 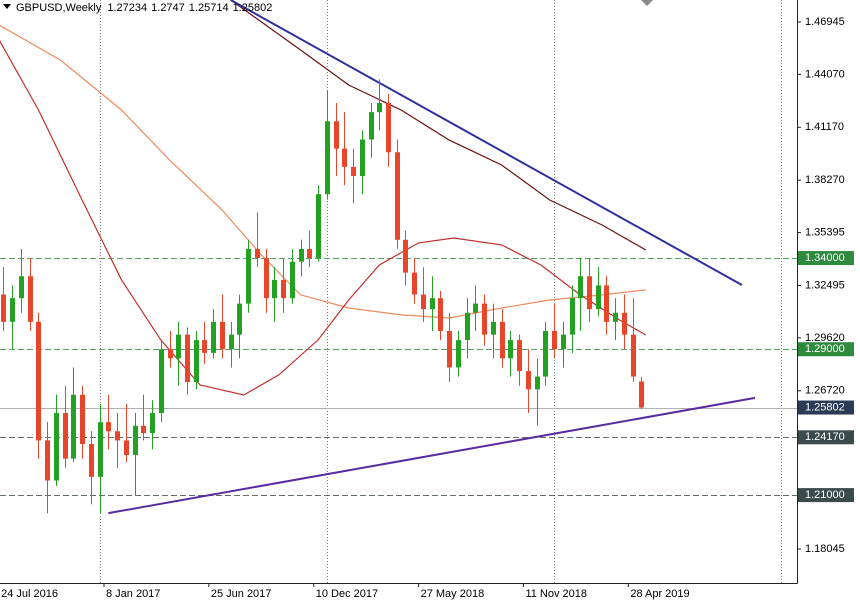 I want to click on low-value: 1.25714, so click(x=209, y=8).